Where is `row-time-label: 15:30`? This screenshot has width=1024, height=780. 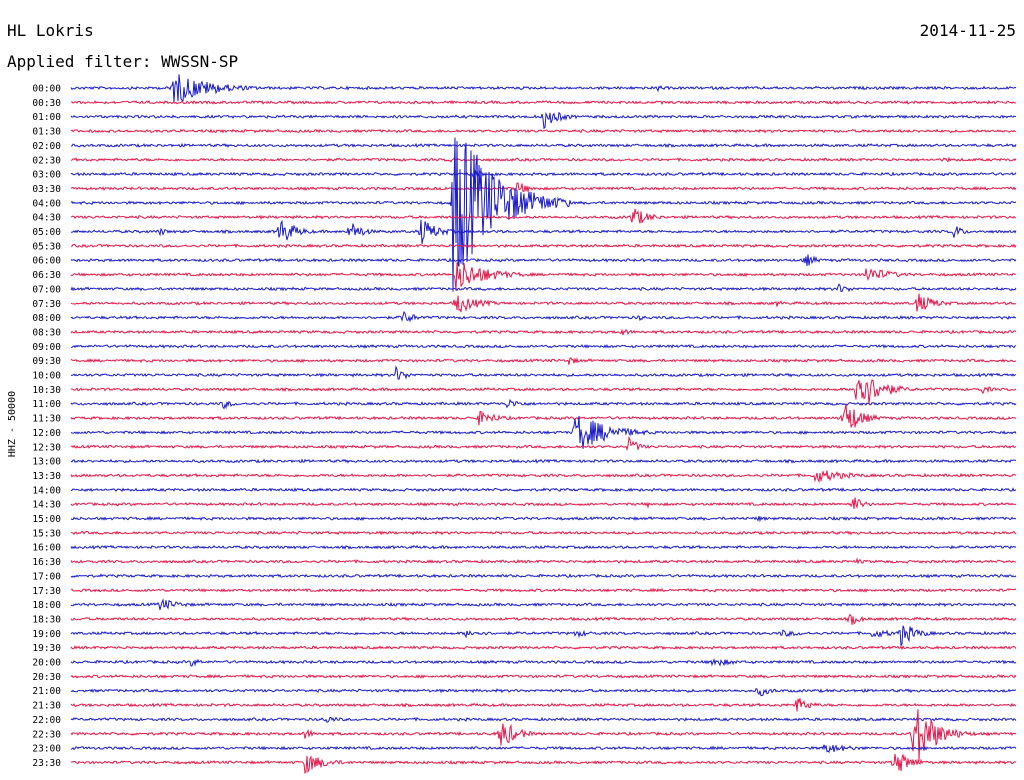
row-time-label: 15:30 is located at coordinates (46, 533).